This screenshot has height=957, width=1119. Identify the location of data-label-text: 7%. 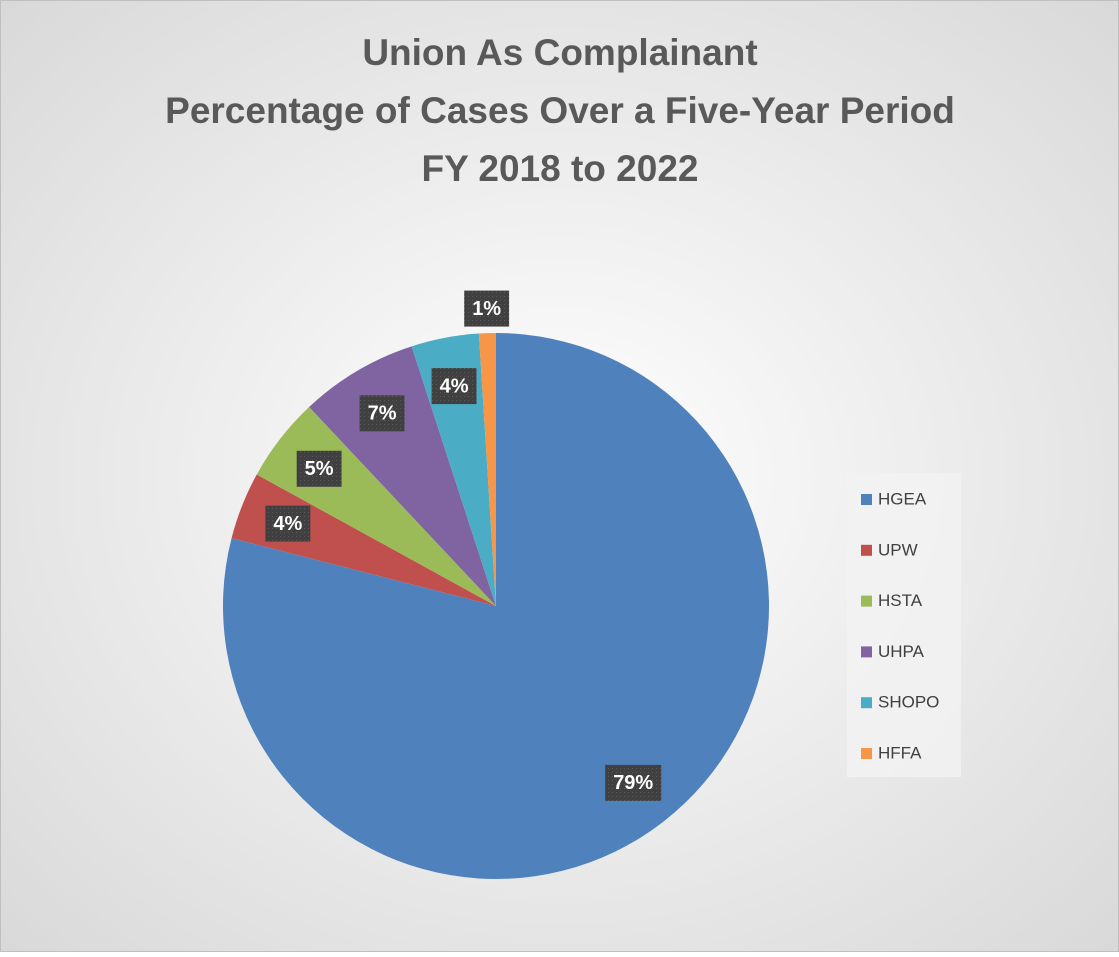
(382, 414).